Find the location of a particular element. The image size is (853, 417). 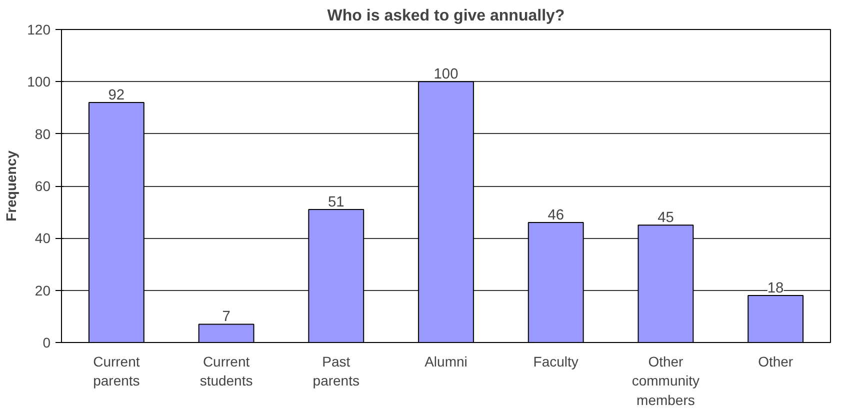

data-label: 100 is located at coordinates (446, 74).